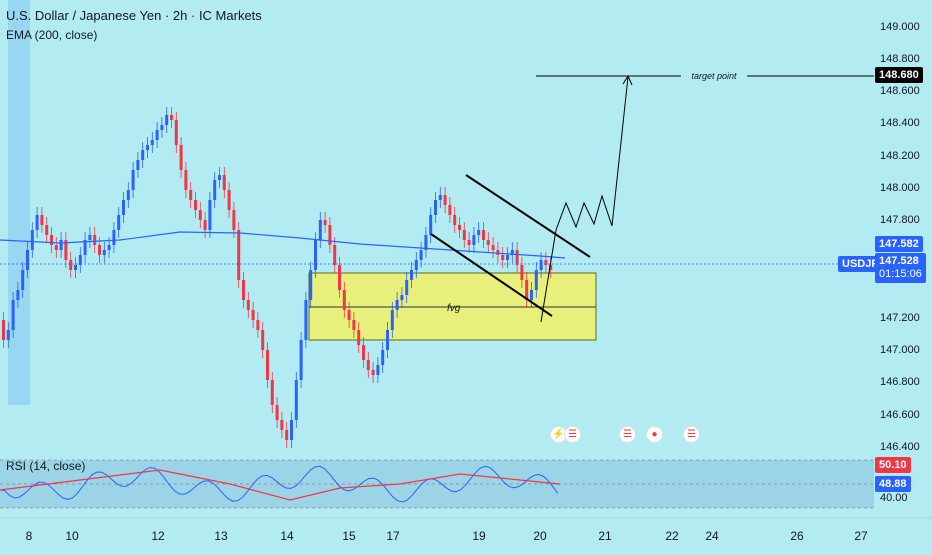  What do you see at coordinates (491, 275) in the screenshot?
I see `channel-lower-line` at bounding box center [491, 275].